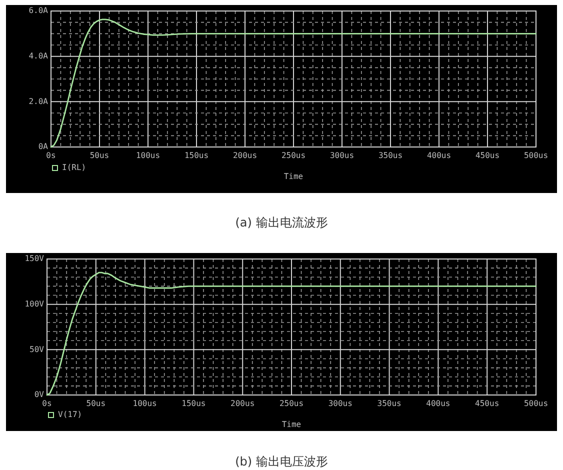  What do you see at coordinates (34, 304) in the screenshot?
I see `y-tick-label: 100V` at bounding box center [34, 304].